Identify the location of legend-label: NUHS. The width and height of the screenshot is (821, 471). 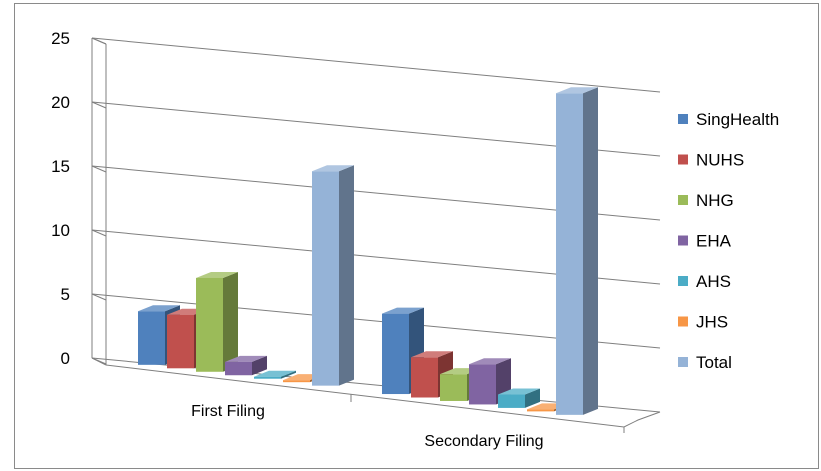
(720, 160).